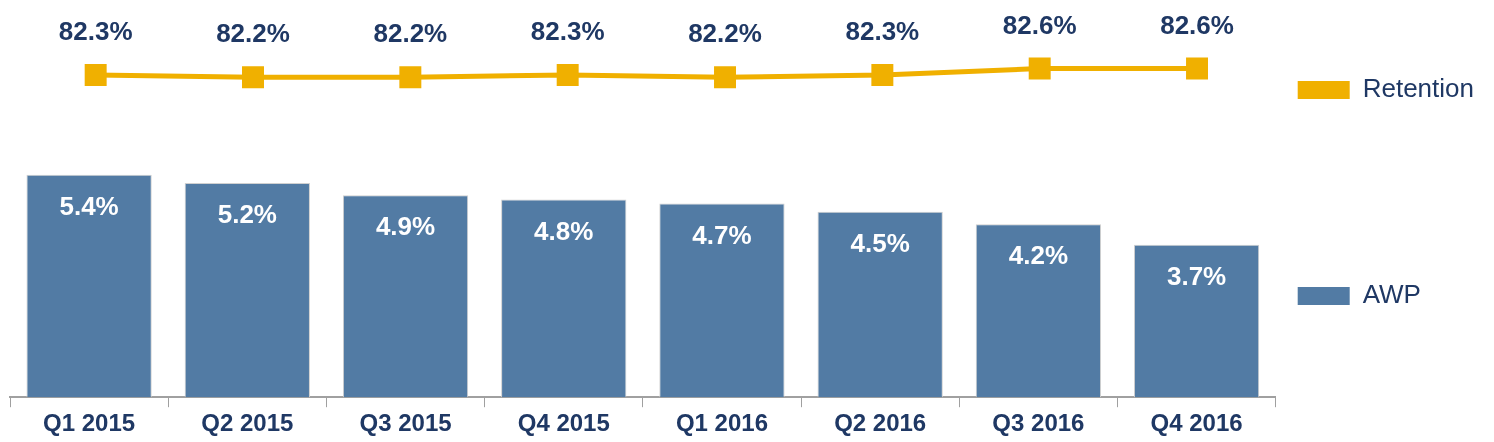 This screenshot has height=442, width=1494. I want to click on x-tick-label: Q1 2015, so click(89, 423).